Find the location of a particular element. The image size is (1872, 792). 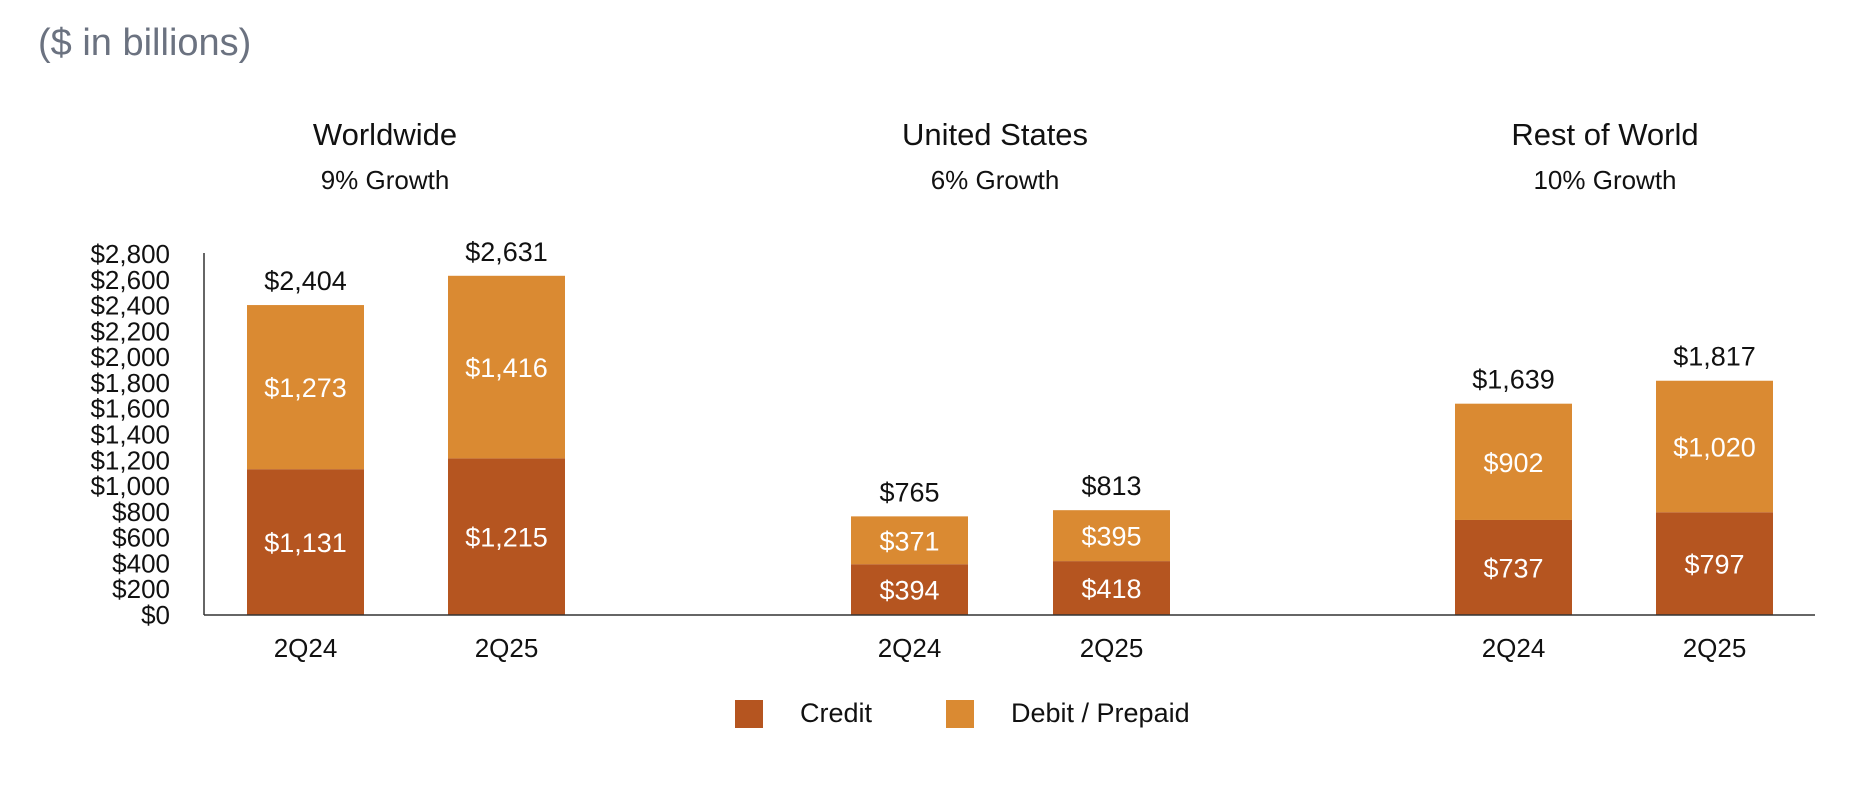

group-growth-rest-of-world: 10% Growth is located at coordinates (1605, 180).